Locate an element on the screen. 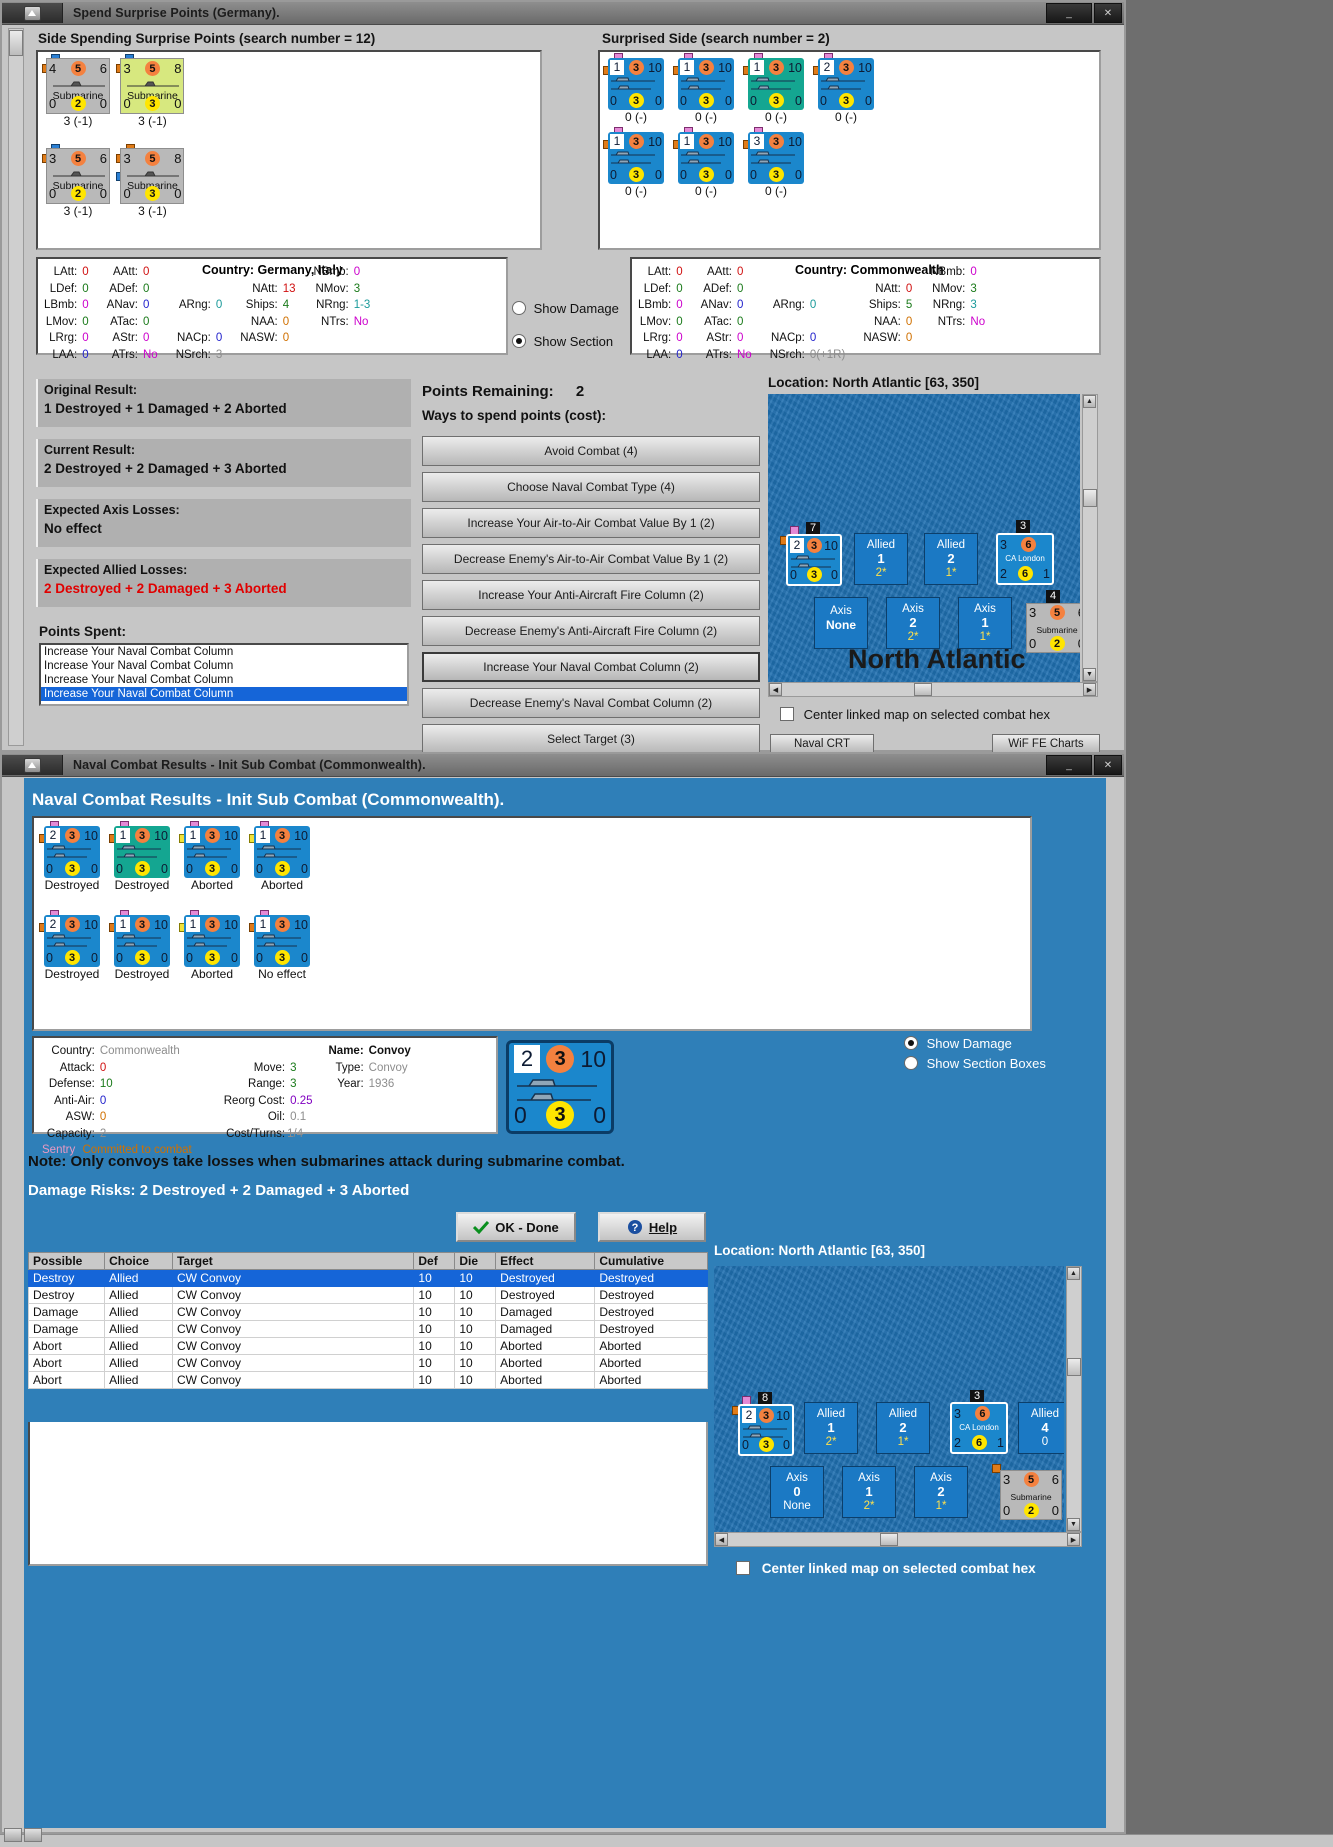  map-hscrollbar-bottom is located at coordinates (898, 1539).